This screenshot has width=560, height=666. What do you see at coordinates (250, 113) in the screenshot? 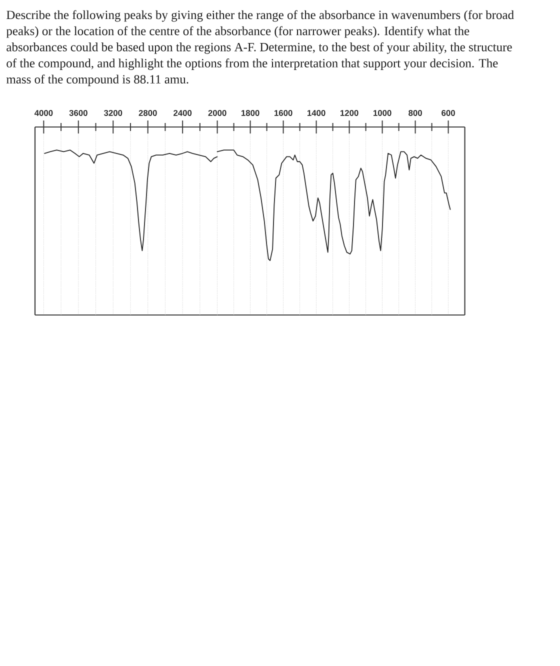
I see `x-tick-label: 1800` at bounding box center [250, 113].